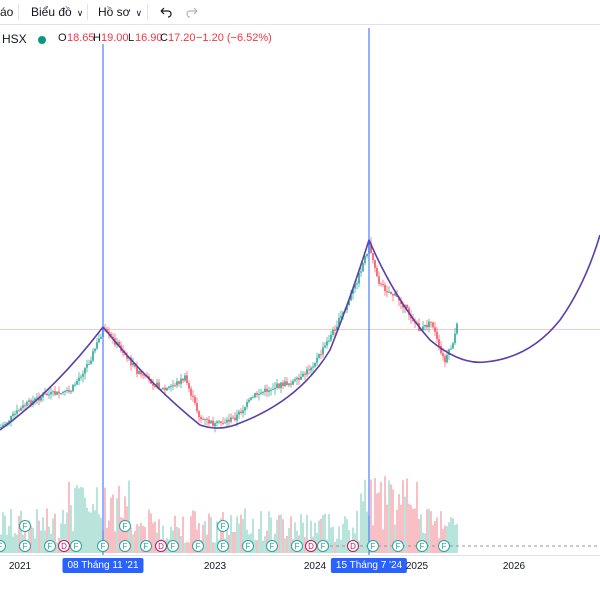 The width and height of the screenshot is (600, 600). Describe the element at coordinates (14, 39) in the screenshot. I see `symbol-name: HSX` at that location.